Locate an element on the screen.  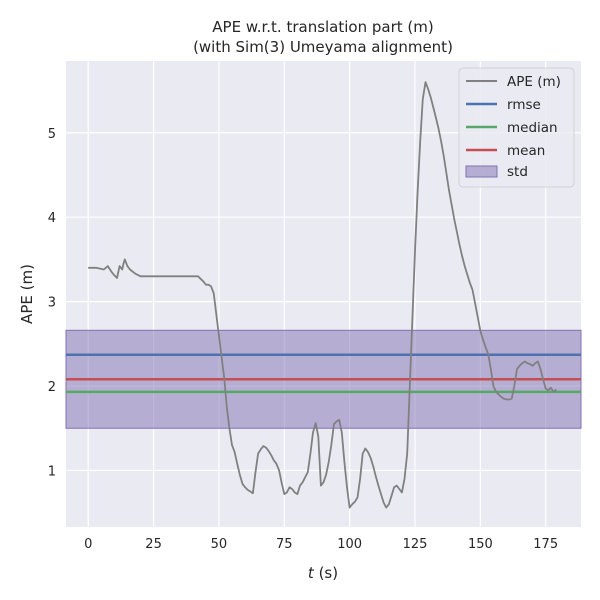
legend: APE (m) rmse median mean std is located at coordinates (516, 127).